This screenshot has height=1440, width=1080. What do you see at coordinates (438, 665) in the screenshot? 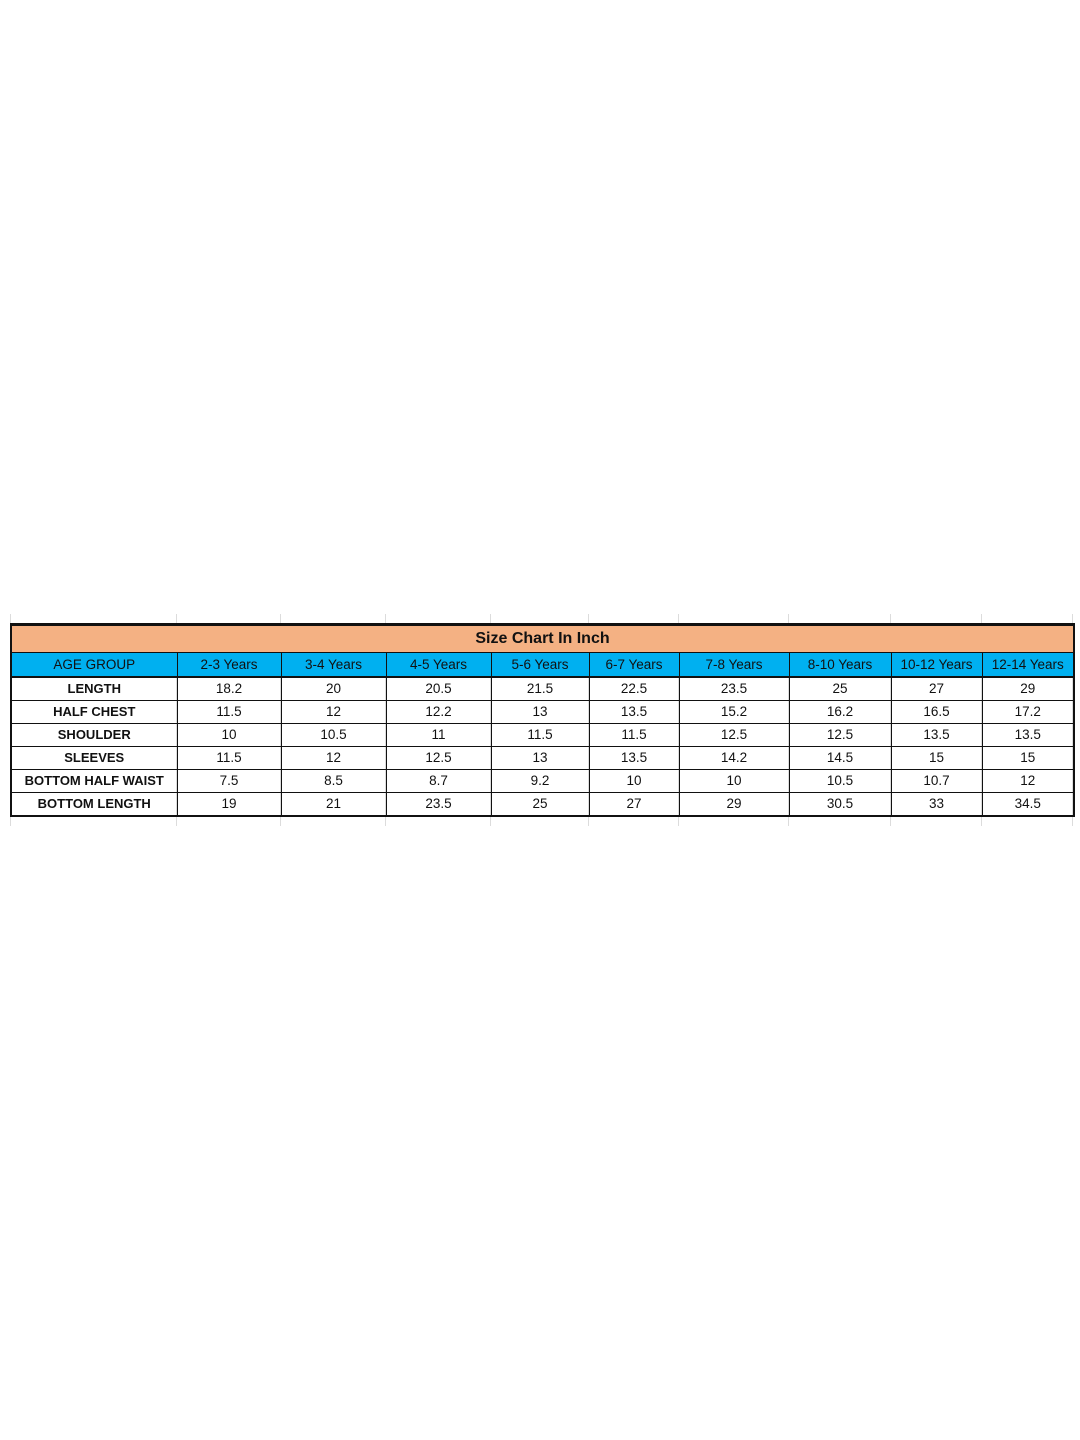
I see `column-header: 4-5 Years` at bounding box center [438, 665].